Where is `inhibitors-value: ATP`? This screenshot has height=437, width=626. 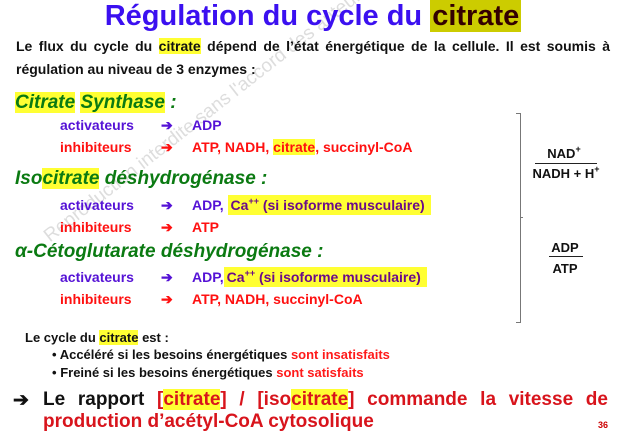
inhibitors-value: ATP is located at coordinates (205, 227).